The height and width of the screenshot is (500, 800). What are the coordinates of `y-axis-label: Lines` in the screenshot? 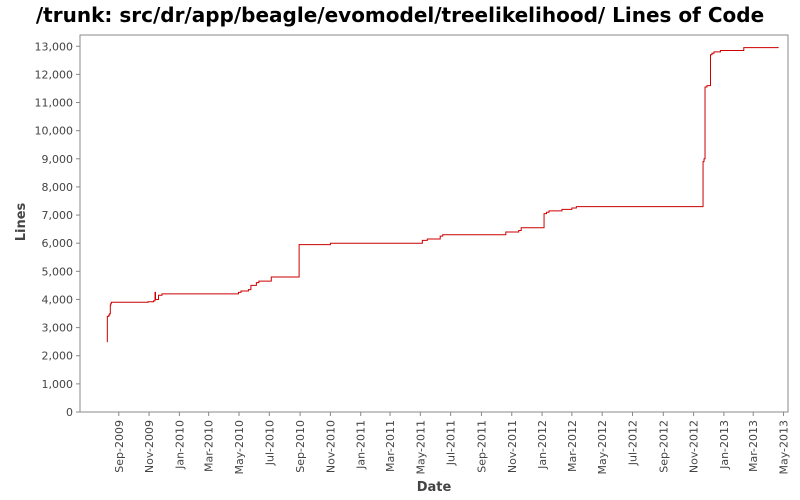 It's located at (21, 221).